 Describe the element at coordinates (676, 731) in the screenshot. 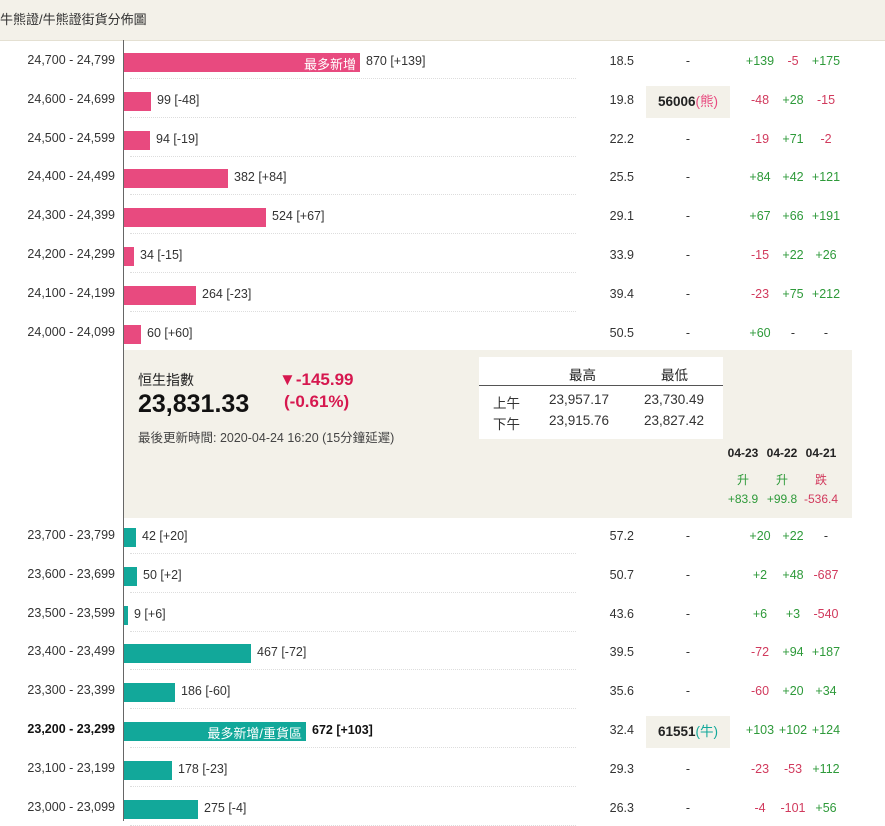

I see `box-value: 61551` at that location.